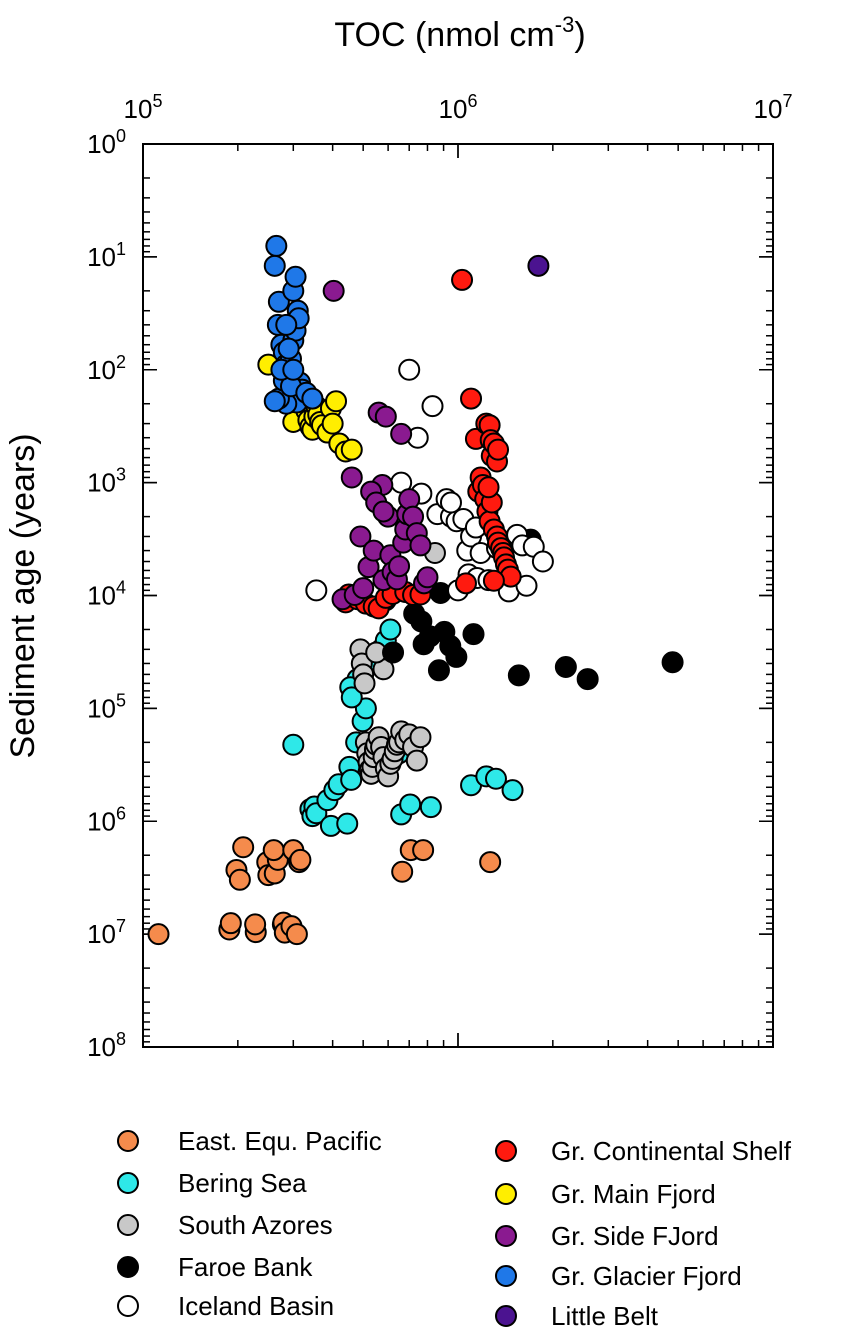  Describe the element at coordinates (121, 362) in the screenshot. I see `y-tick-label-exponent: 2` at that location.